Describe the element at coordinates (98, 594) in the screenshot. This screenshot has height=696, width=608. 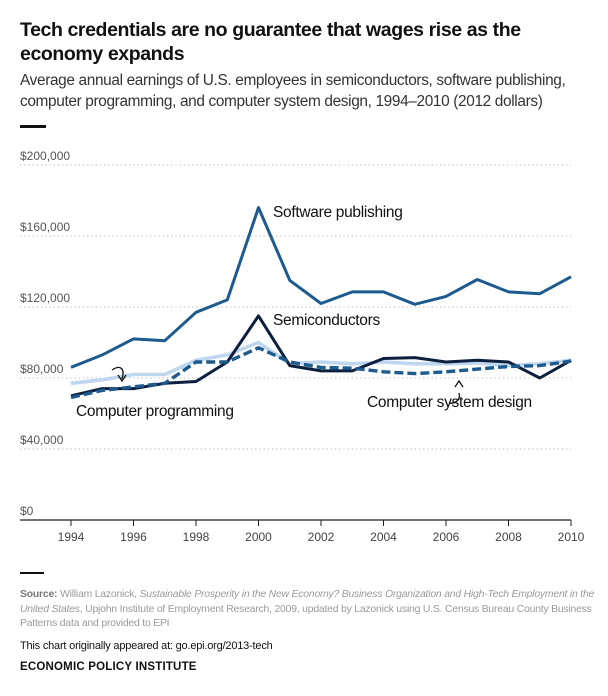
I see `source-text-before: William Lazonick,` at that location.